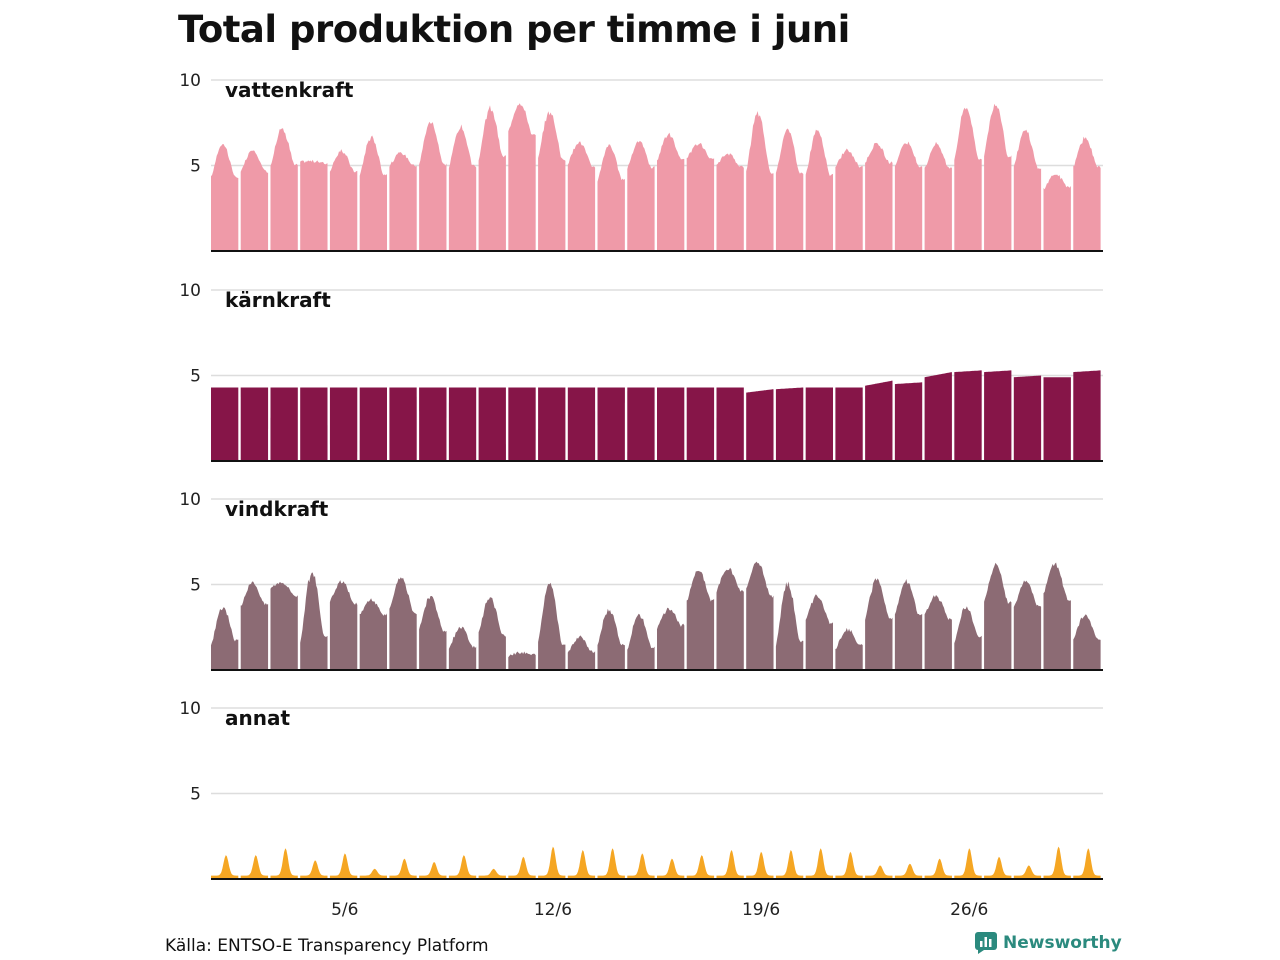  I want to click on area-kärnkraft-day-18, so click(730, 424).